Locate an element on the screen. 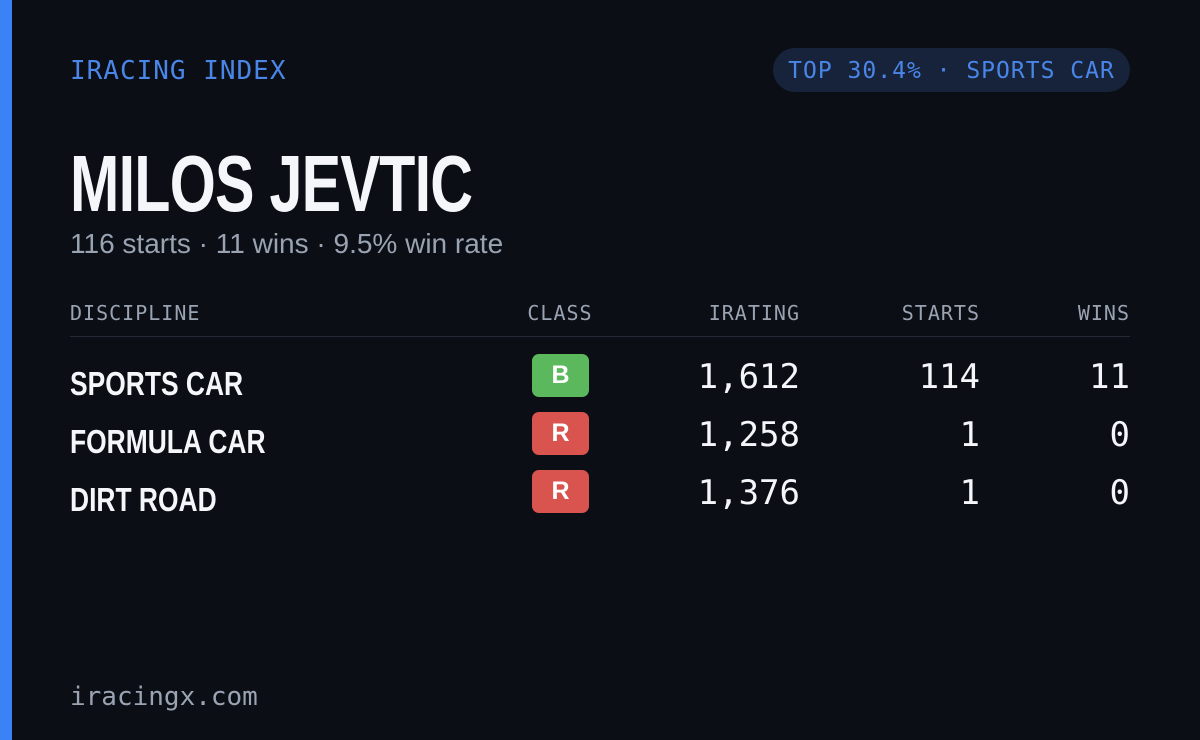  rank-badge: TOP 30.4% · SPORTS CAR is located at coordinates (951, 70).